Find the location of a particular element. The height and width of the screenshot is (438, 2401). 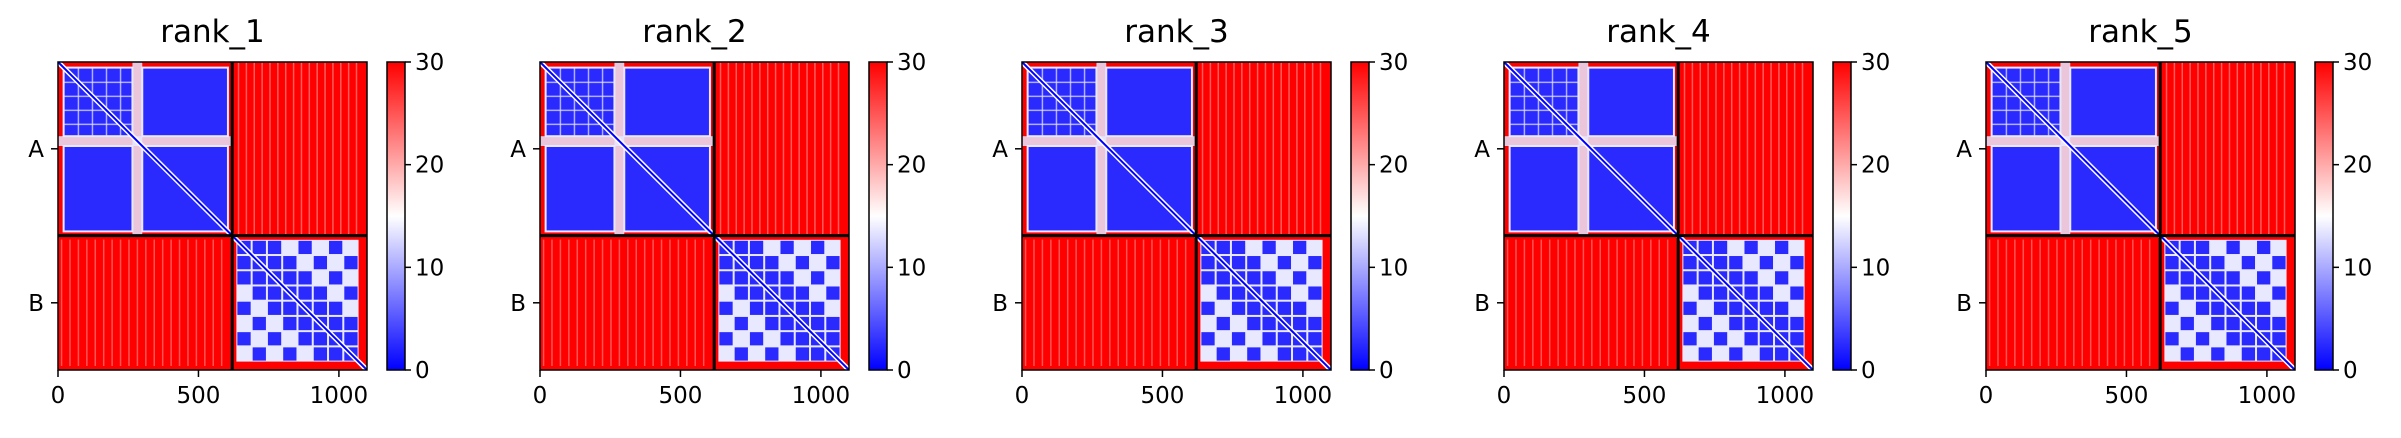

x-tick-label: 500 is located at coordinates (681, 396).